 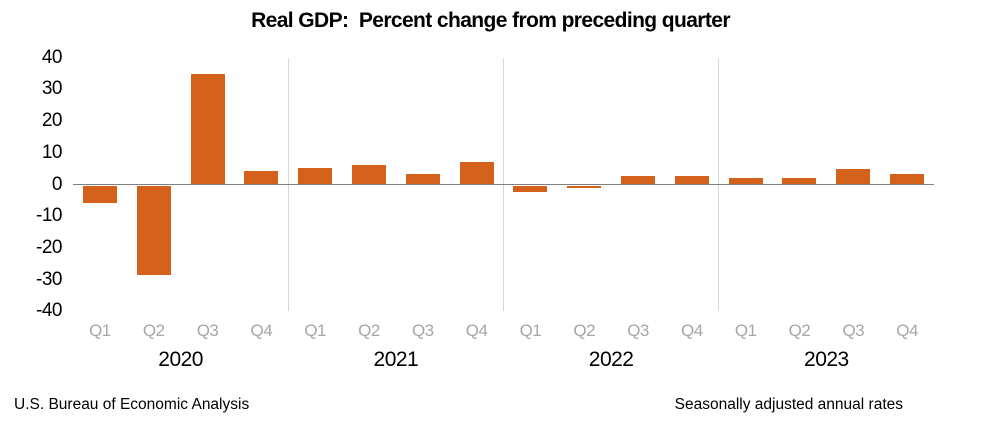 What do you see at coordinates (611, 359) in the screenshot?
I see `year-label: 2022` at bounding box center [611, 359].